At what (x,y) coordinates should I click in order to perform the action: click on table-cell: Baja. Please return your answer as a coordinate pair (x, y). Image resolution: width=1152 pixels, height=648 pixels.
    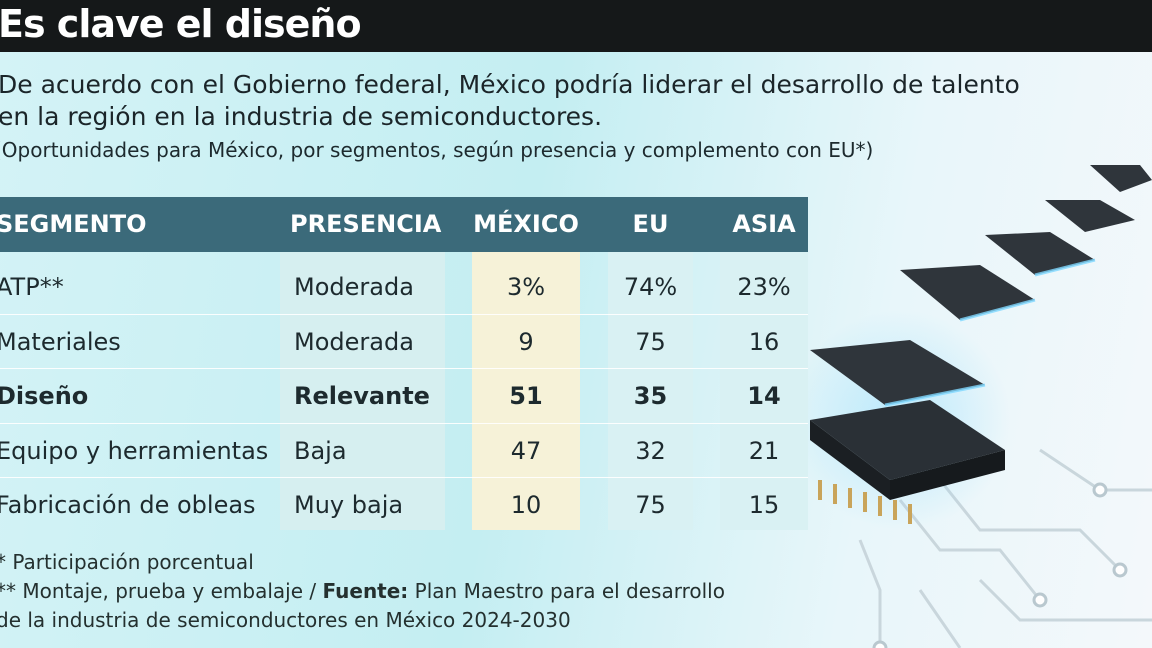
    Looking at the image, I should click on (320, 450).